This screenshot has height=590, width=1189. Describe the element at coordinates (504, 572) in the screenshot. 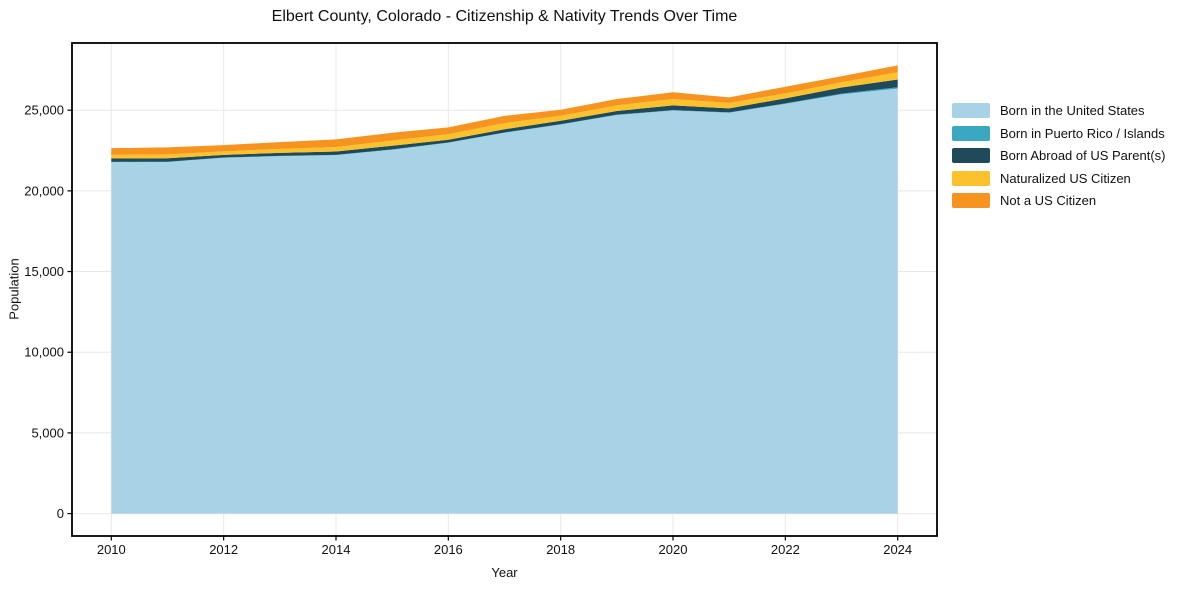

I see `x-axis-label: Year` at that location.